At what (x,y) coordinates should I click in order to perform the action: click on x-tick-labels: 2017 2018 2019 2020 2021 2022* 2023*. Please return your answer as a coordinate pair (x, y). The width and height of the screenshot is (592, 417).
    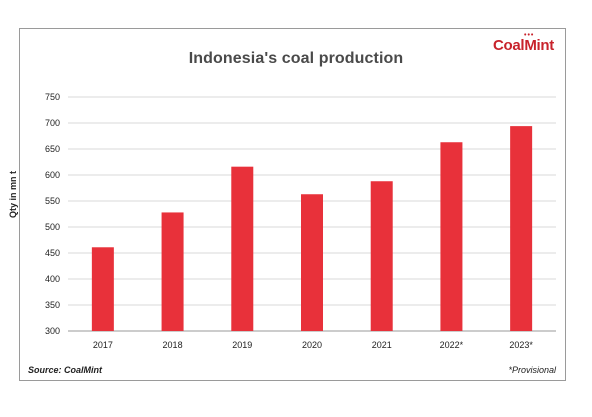
    Looking at the image, I should click on (313, 345).